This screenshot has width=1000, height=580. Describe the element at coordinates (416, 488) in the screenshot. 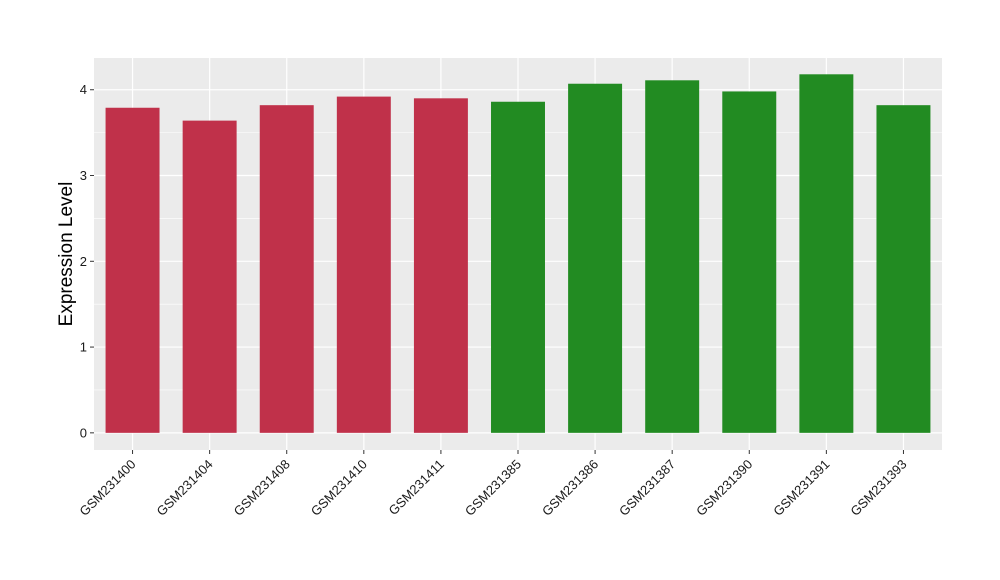

I see `x-tick-label: GSM231411` at that location.